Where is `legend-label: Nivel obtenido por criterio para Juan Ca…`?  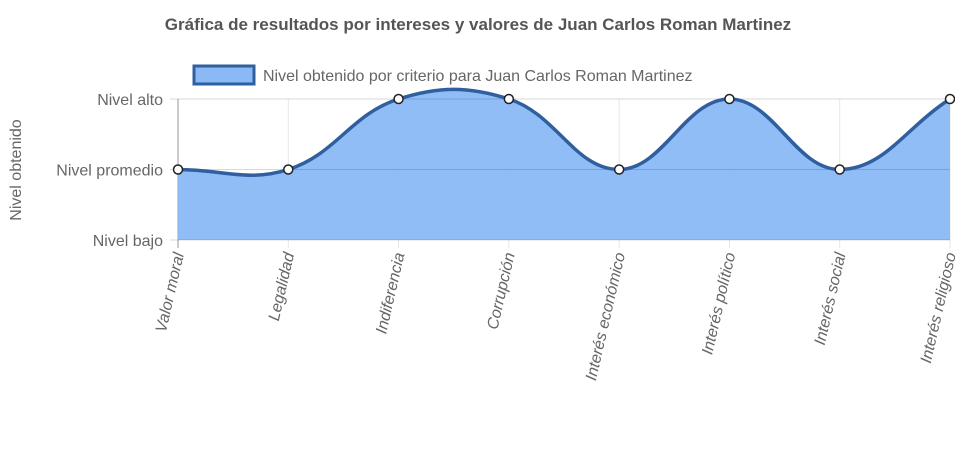 legend-label: Nivel obtenido por criterio para Juan Ca… is located at coordinates (478, 76).